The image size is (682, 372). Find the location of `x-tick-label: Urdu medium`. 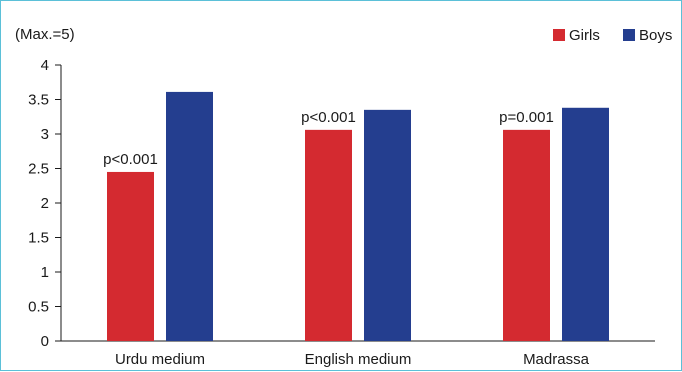

x-tick-label: Urdu medium is located at coordinates (160, 359).